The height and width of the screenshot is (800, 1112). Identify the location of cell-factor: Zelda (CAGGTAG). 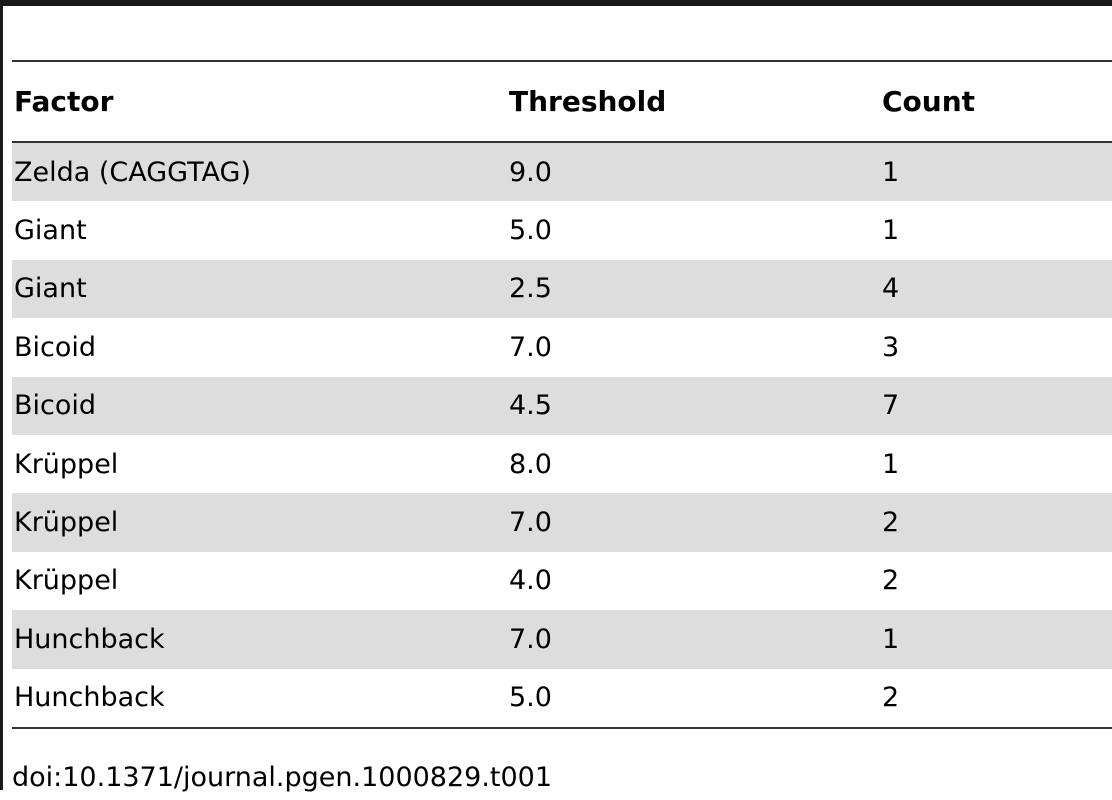
(132, 172).